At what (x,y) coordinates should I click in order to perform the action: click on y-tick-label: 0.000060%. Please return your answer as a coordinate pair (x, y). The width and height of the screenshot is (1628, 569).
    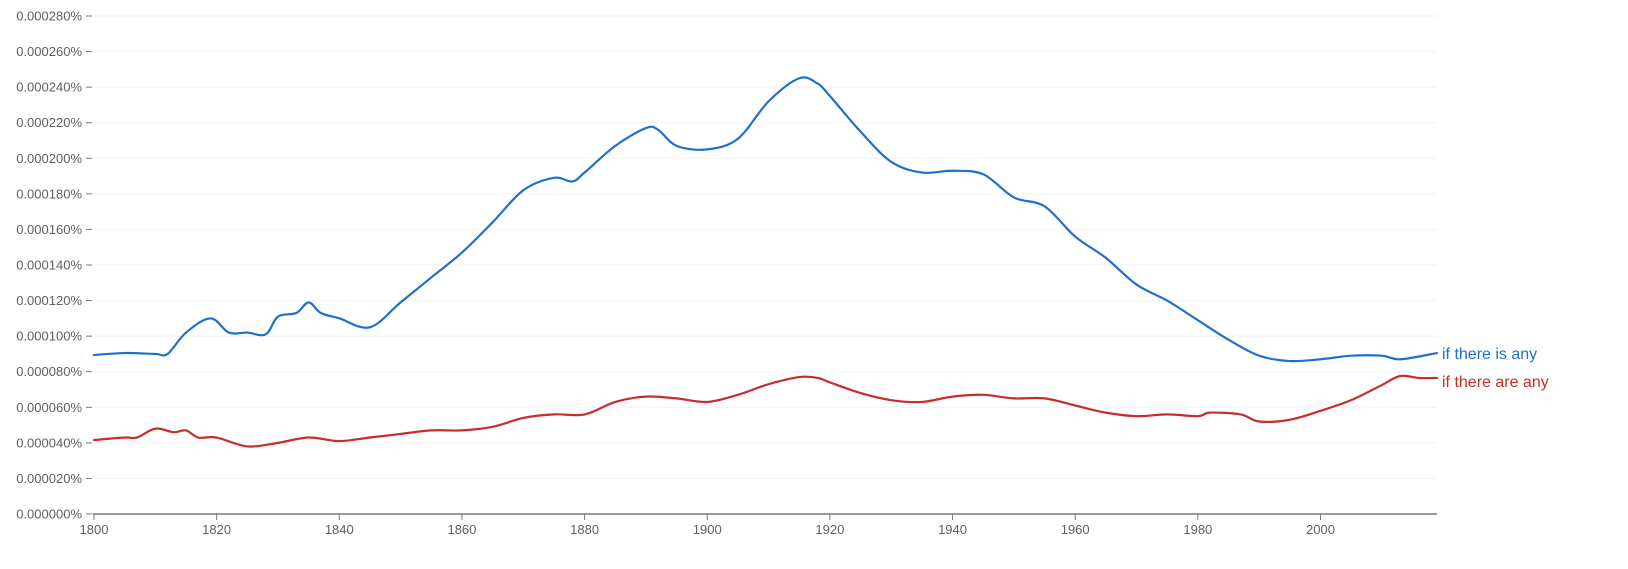
    Looking at the image, I should click on (49, 407).